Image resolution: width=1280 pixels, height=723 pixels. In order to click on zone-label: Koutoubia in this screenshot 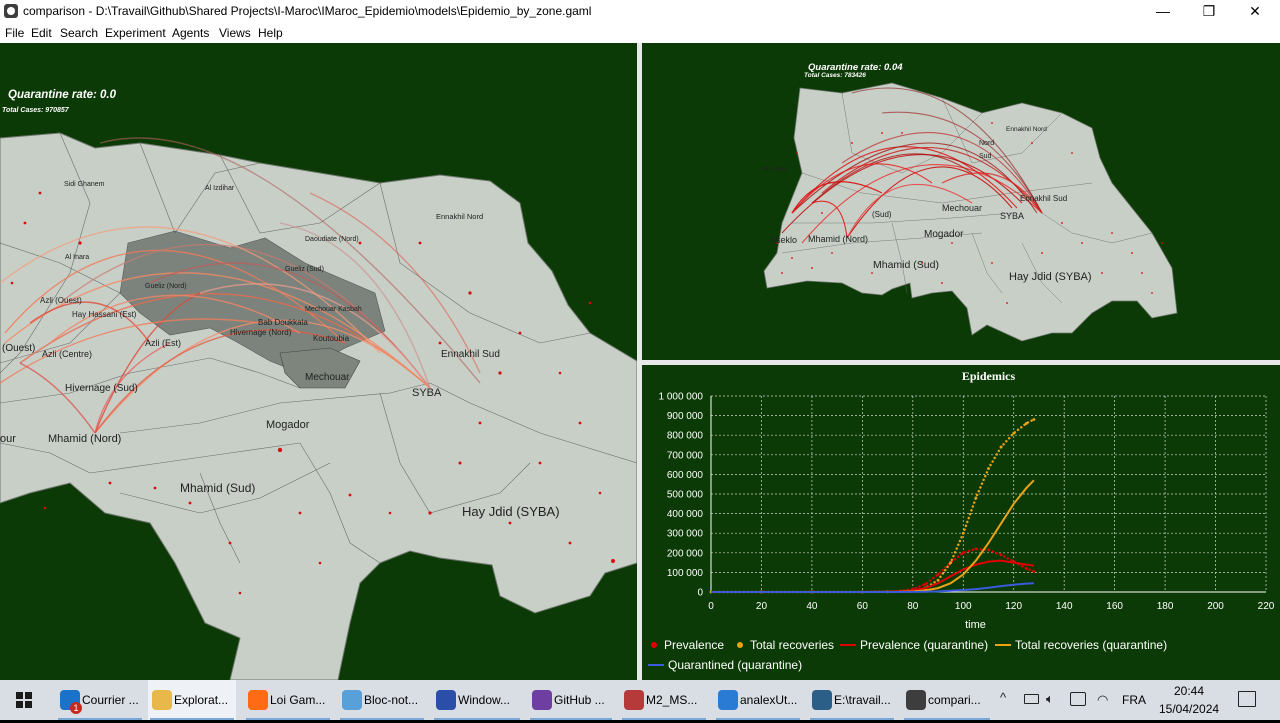, I will do `click(331, 338)`.